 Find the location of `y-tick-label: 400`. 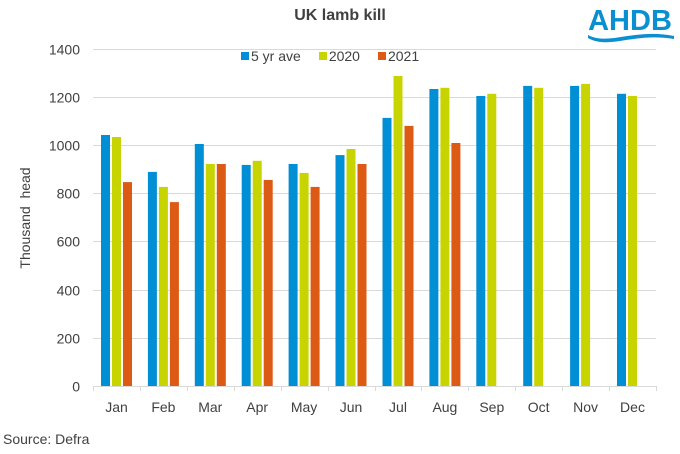

y-tick-label: 400 is located at coordinates (69, 291).